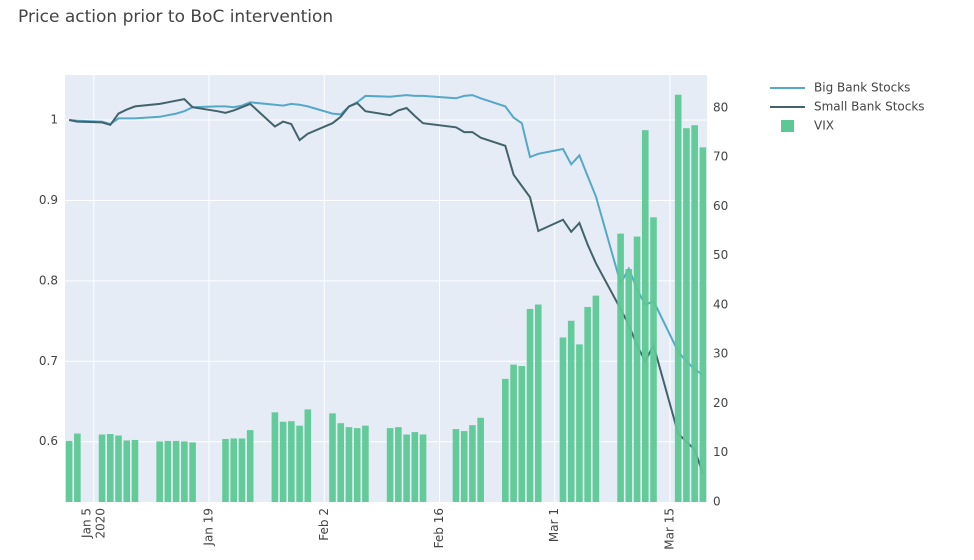  What do you see at coordinates (869, 107) in the screenshot?
I see `legend-label: Small Bank Stocks` at bounding box center [869, 107].